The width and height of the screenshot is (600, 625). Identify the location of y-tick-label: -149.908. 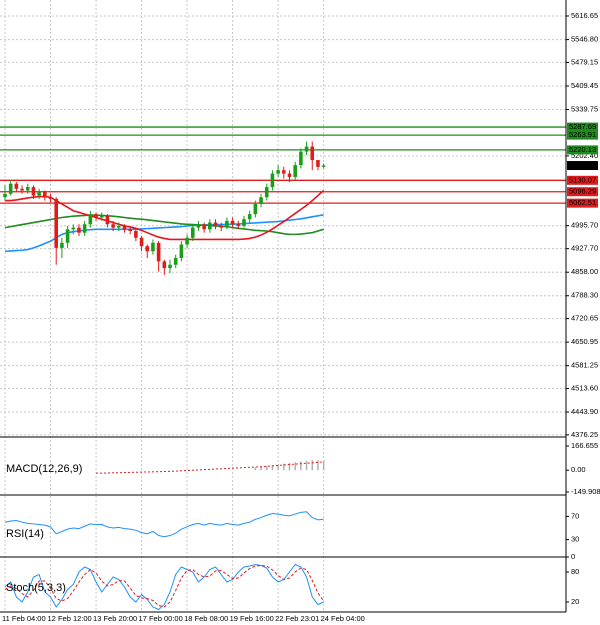
(585, 491).